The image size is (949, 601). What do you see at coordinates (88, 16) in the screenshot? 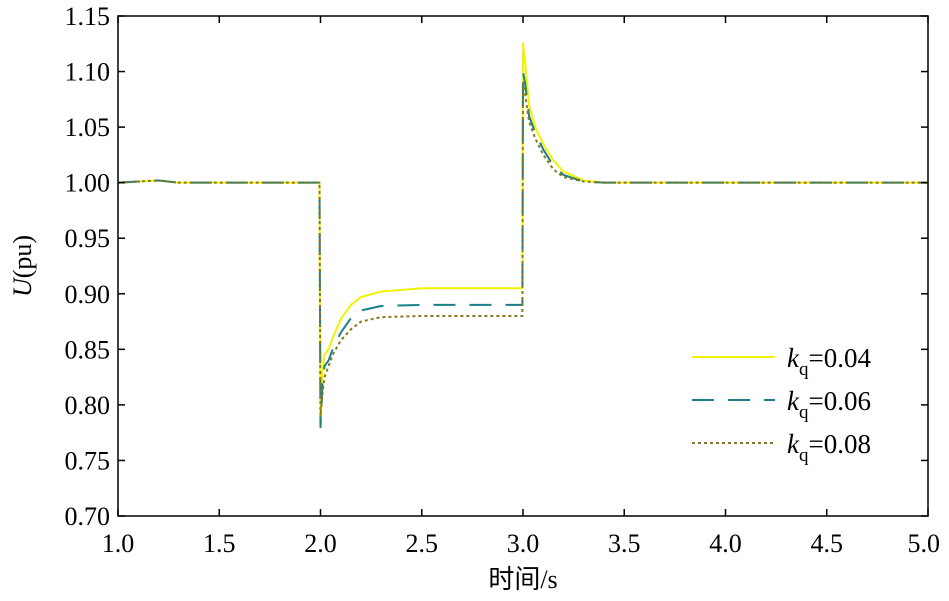
I see `y-tick-label: 1.15` at bounding box center [88, 16].